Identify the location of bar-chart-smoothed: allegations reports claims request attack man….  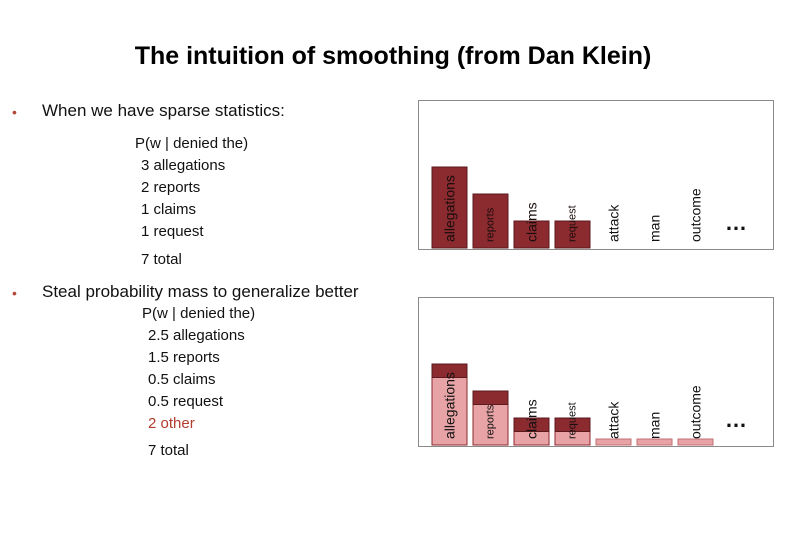
(596, 372).